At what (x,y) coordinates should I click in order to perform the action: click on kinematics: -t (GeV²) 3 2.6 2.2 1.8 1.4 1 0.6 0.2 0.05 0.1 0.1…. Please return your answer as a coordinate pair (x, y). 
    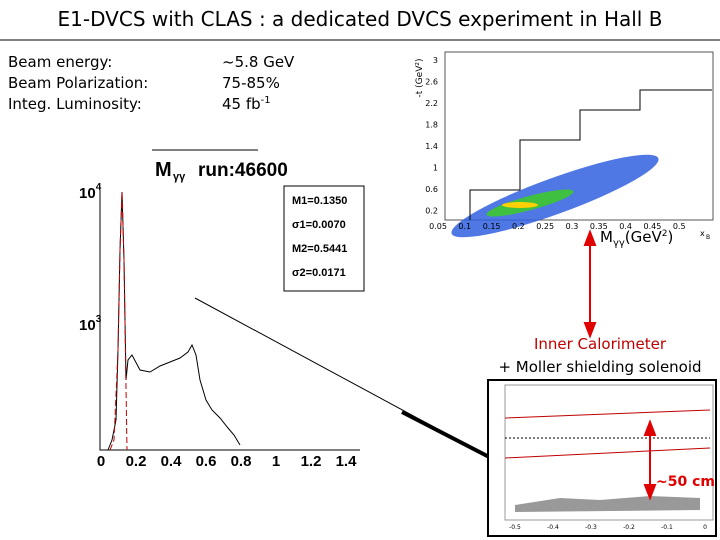
    Looking at the image, I should click on (564, 146).